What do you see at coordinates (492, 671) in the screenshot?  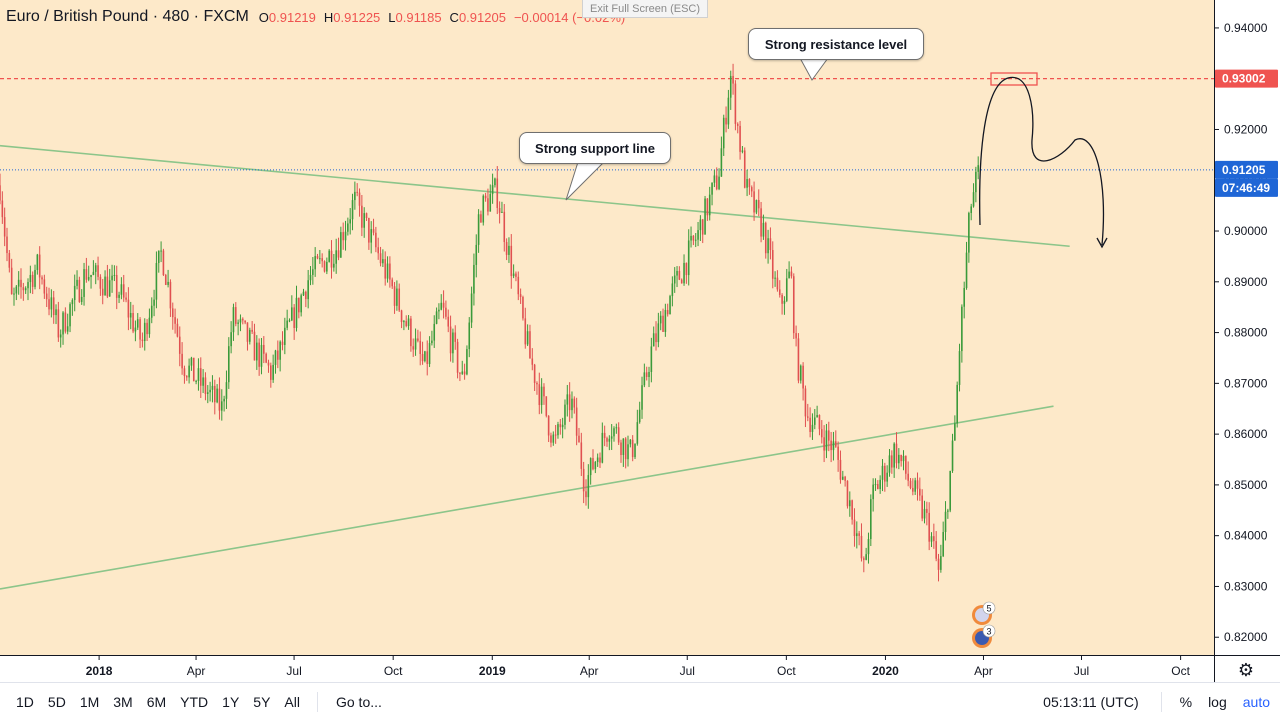 I see `time-tick-label: 2019` at bounding box center [492, 671].